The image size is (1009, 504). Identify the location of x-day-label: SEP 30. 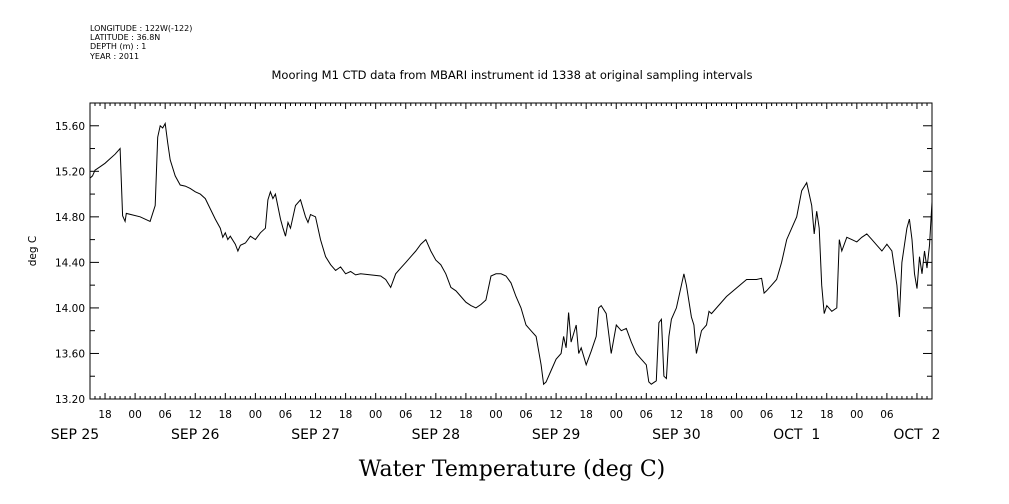
(676, 435).